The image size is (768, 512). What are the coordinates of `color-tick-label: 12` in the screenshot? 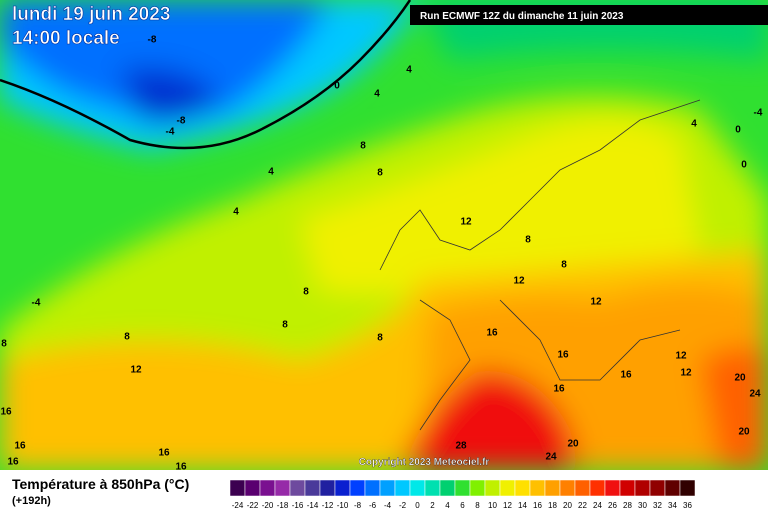 It's located at (507, 505).